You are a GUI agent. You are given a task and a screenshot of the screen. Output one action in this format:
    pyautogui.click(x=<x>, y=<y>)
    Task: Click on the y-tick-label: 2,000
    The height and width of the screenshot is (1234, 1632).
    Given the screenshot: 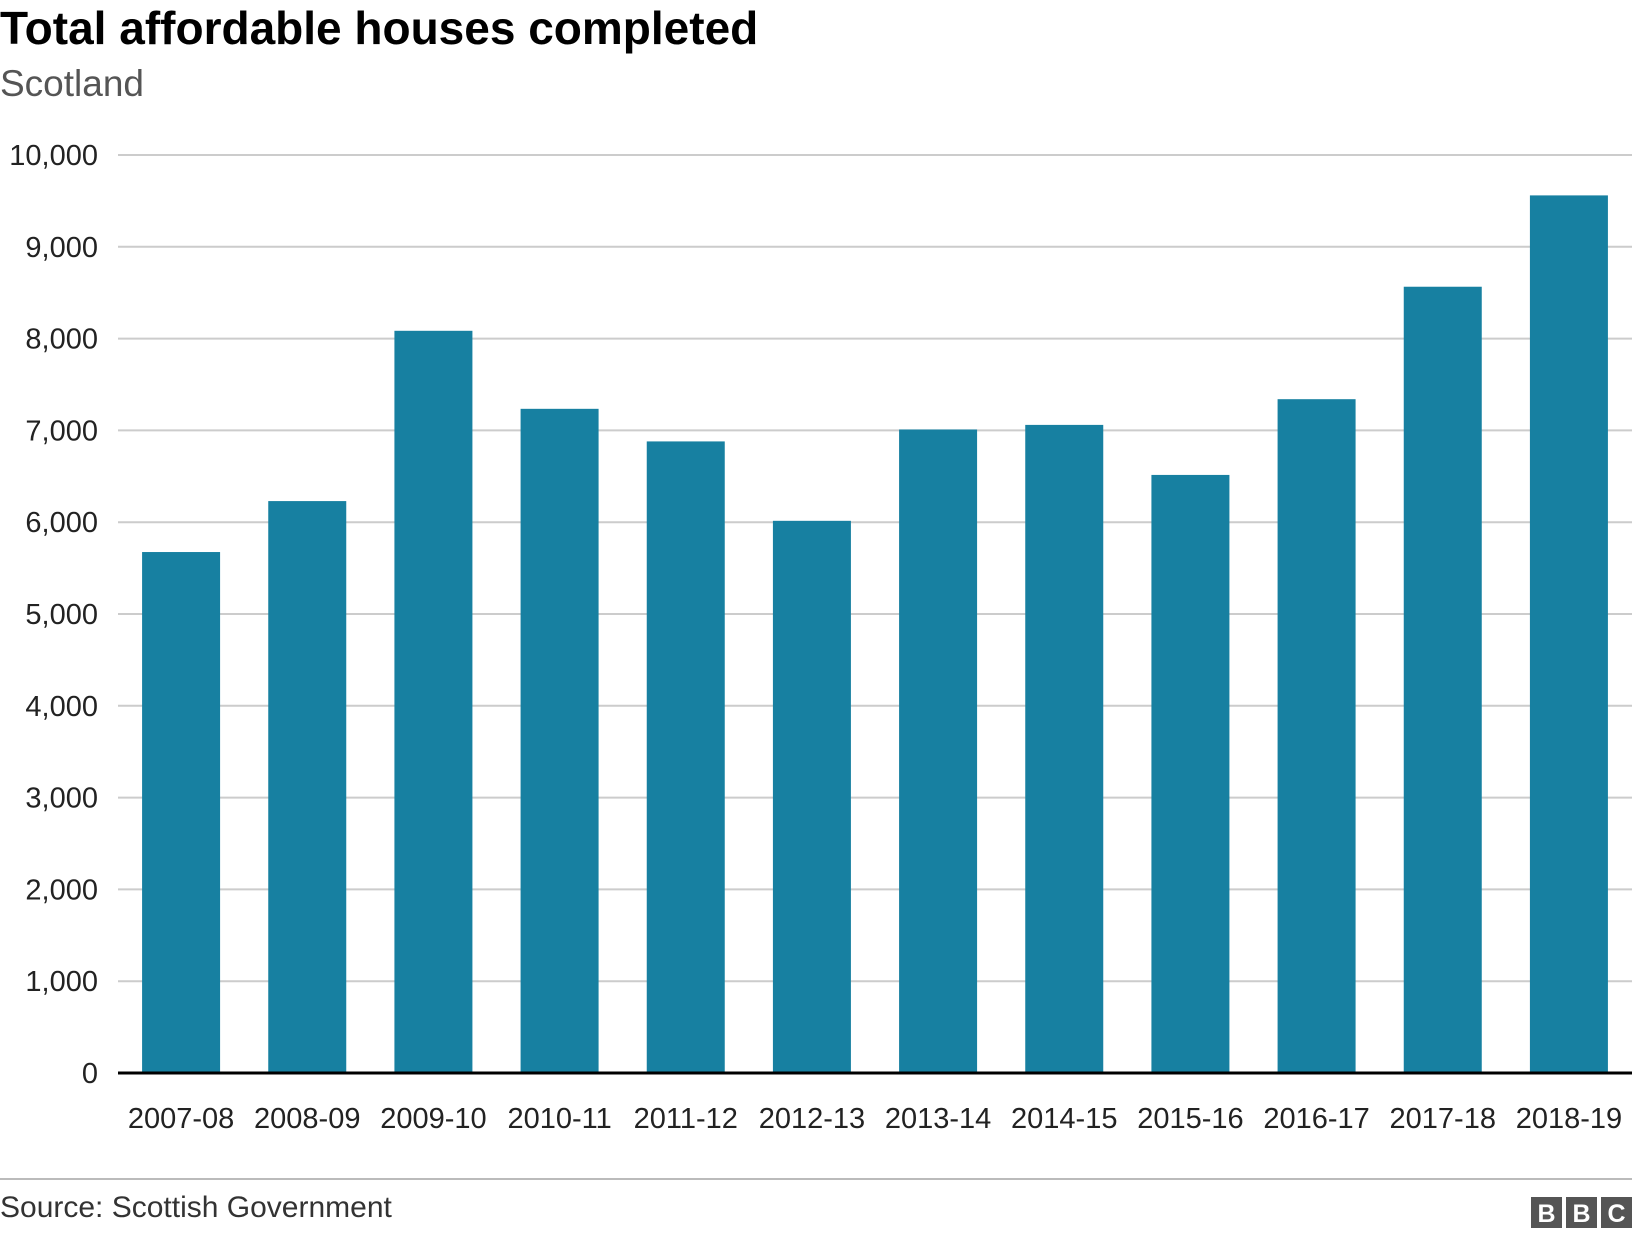 What is the action you would take?
    pyautogui.click(x=61, y=890)
    